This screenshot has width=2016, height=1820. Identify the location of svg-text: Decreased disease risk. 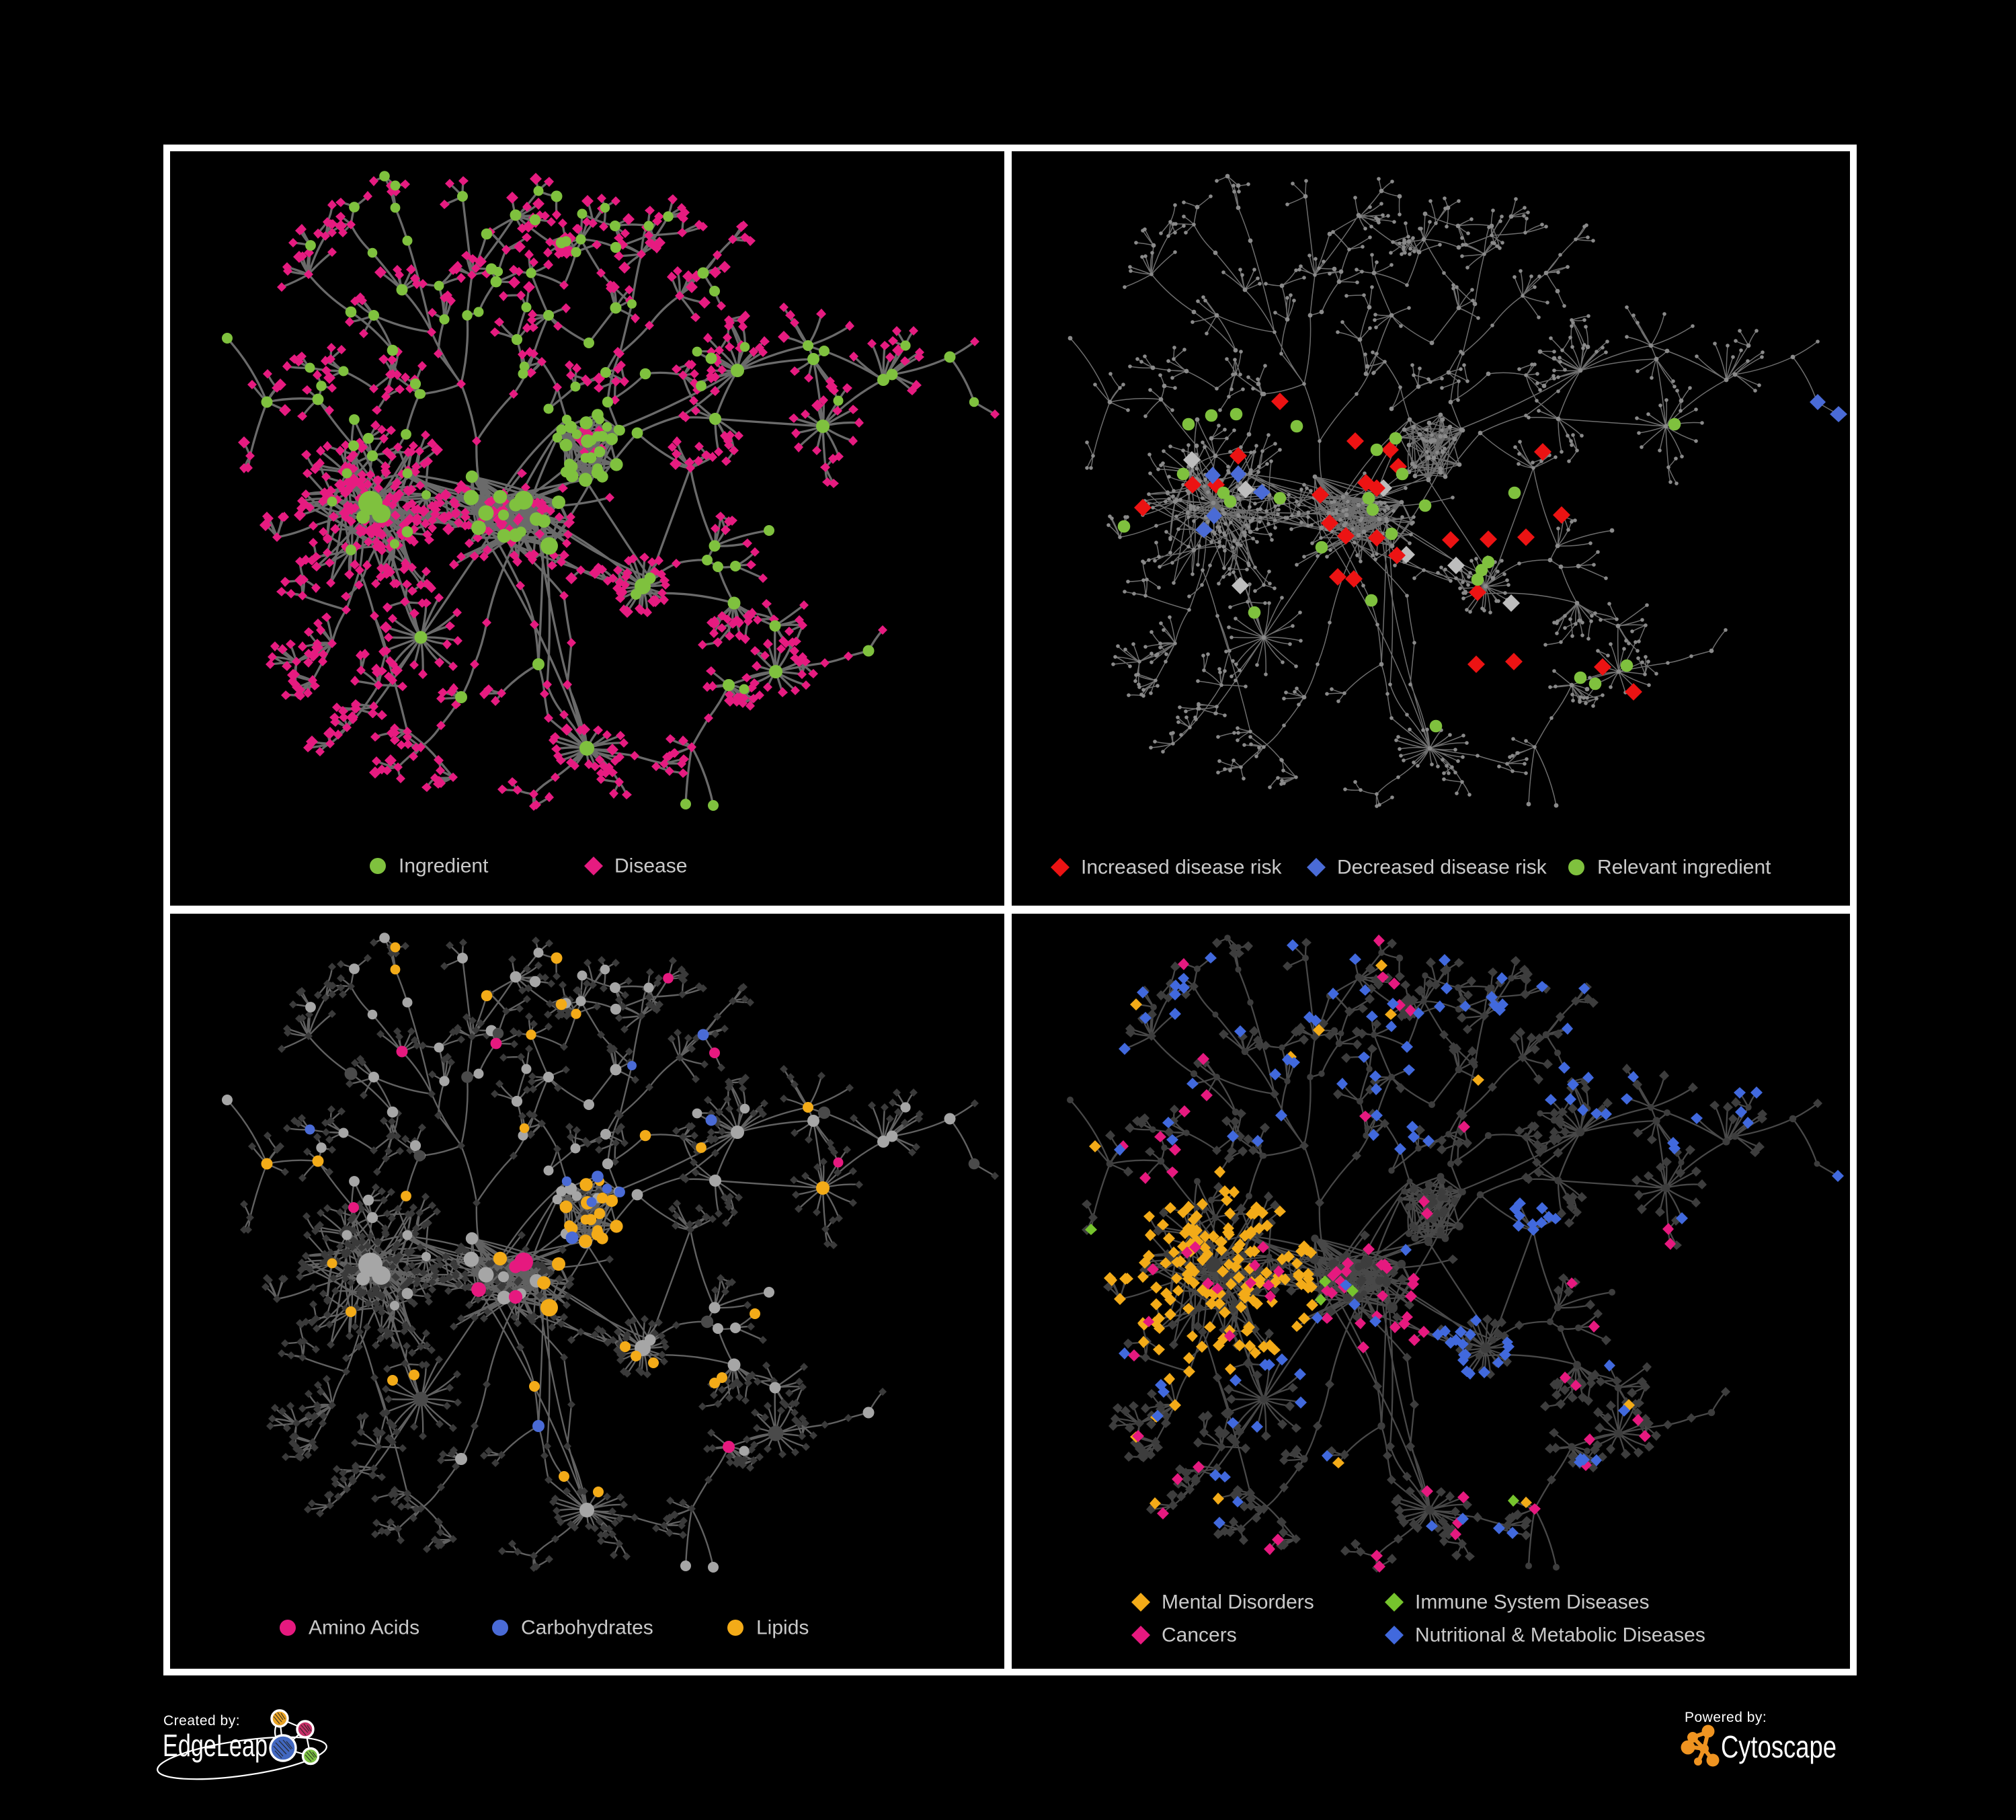
(1442, 868).